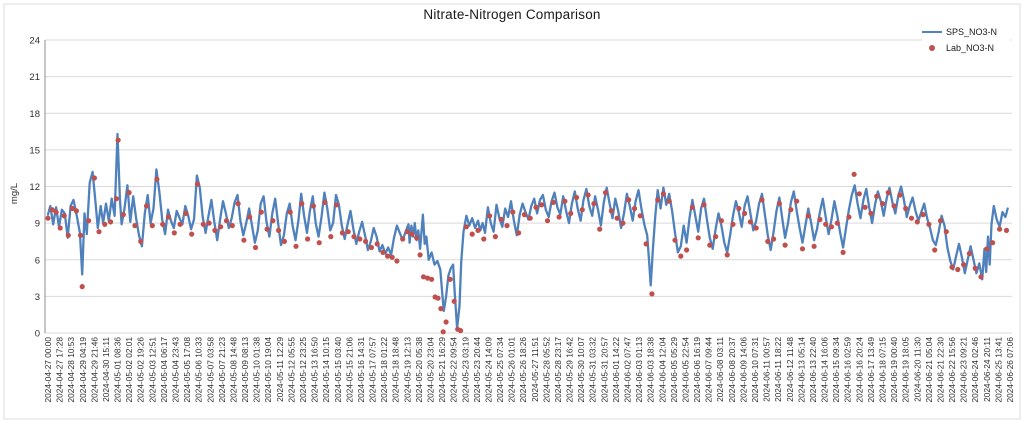 This screenshot has width=1024, height=424. What do you see at coordinates (686, 370) in the screenshot?
I see `svg-text: 2024-06-05 22:54` at bounding box center [686, 370].